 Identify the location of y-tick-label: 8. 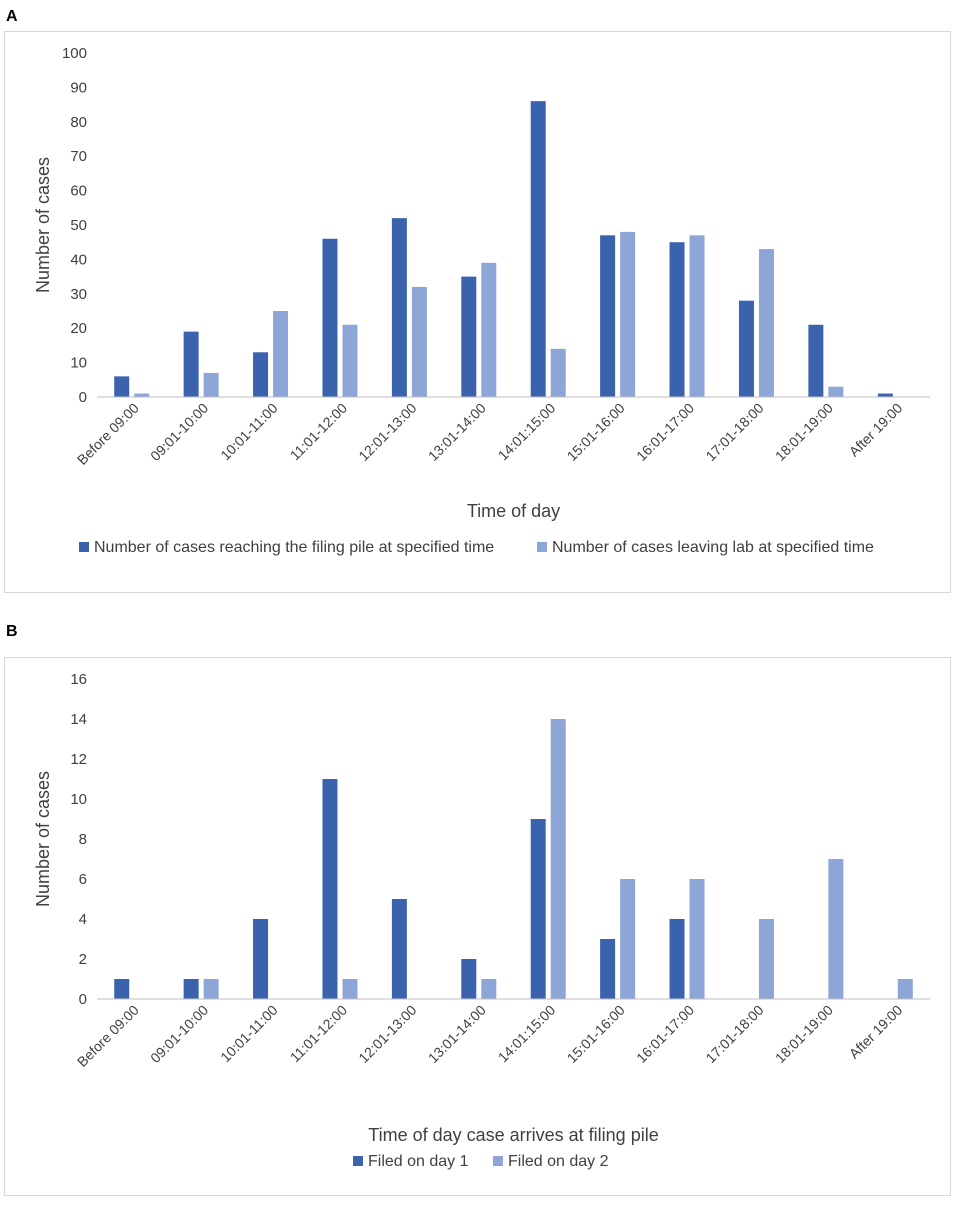
(83, 839).